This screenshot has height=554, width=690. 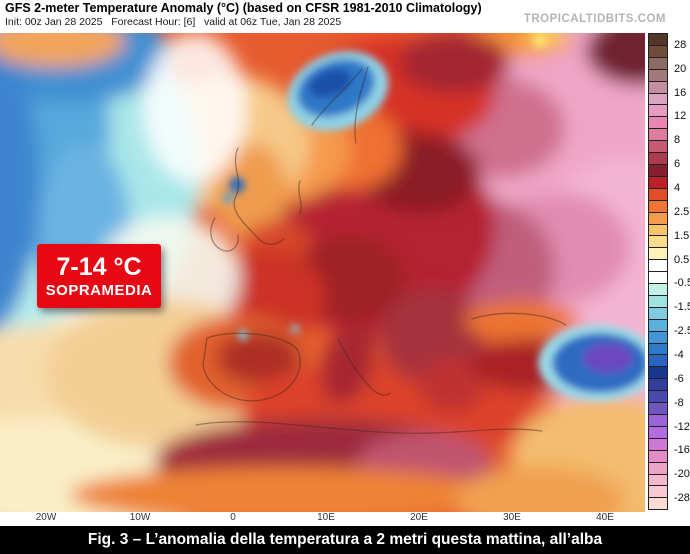 I want to click on longitude-tick-label: 40E, so click(x=605, y=517).